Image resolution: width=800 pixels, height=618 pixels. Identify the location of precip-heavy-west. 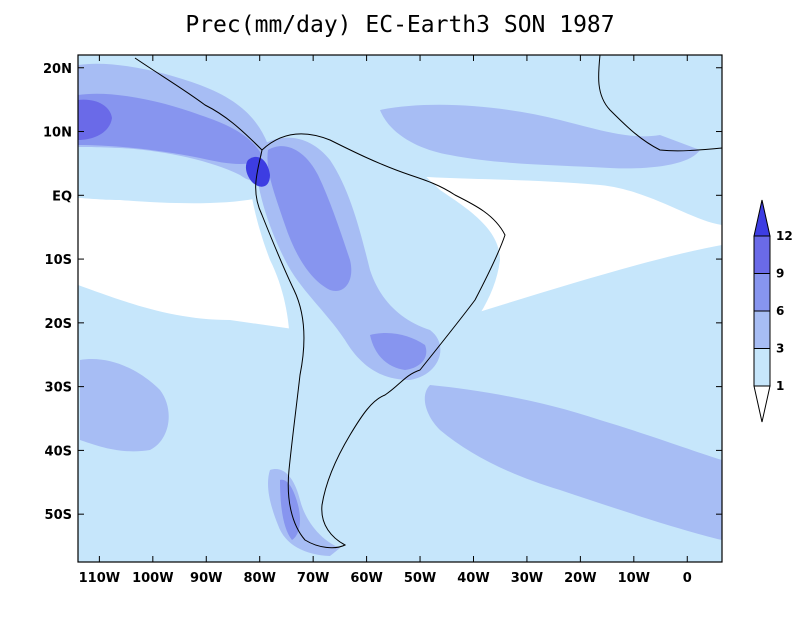
(170, 128).